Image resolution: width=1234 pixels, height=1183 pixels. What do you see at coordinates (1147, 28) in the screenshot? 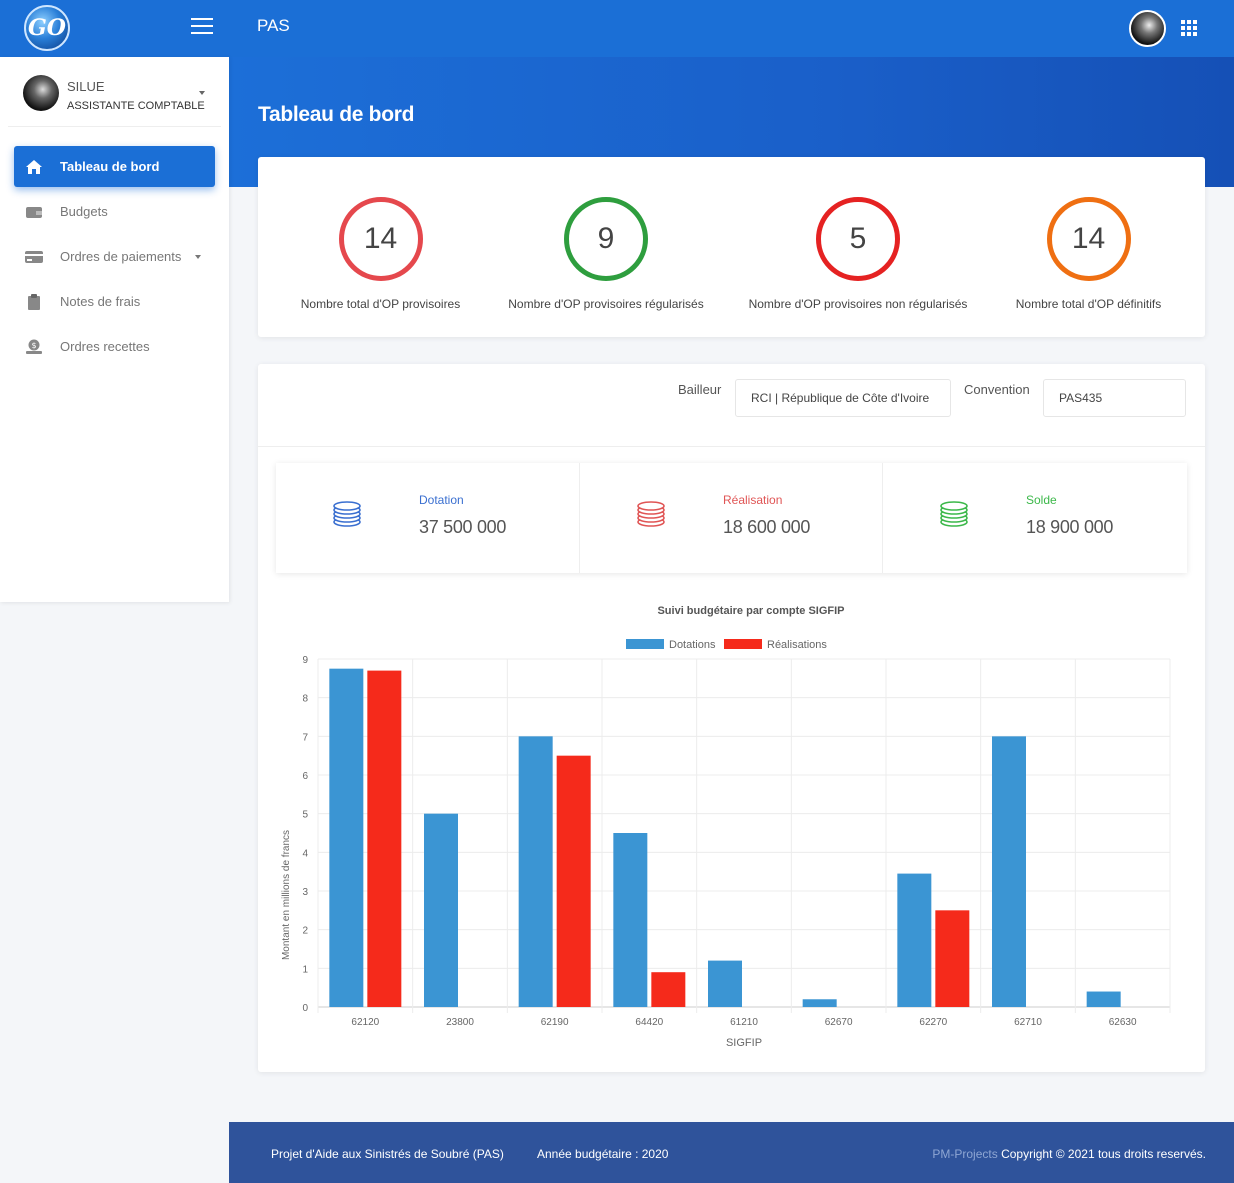
I see `user-avatar-icon` at bounding box center [1147, 28].